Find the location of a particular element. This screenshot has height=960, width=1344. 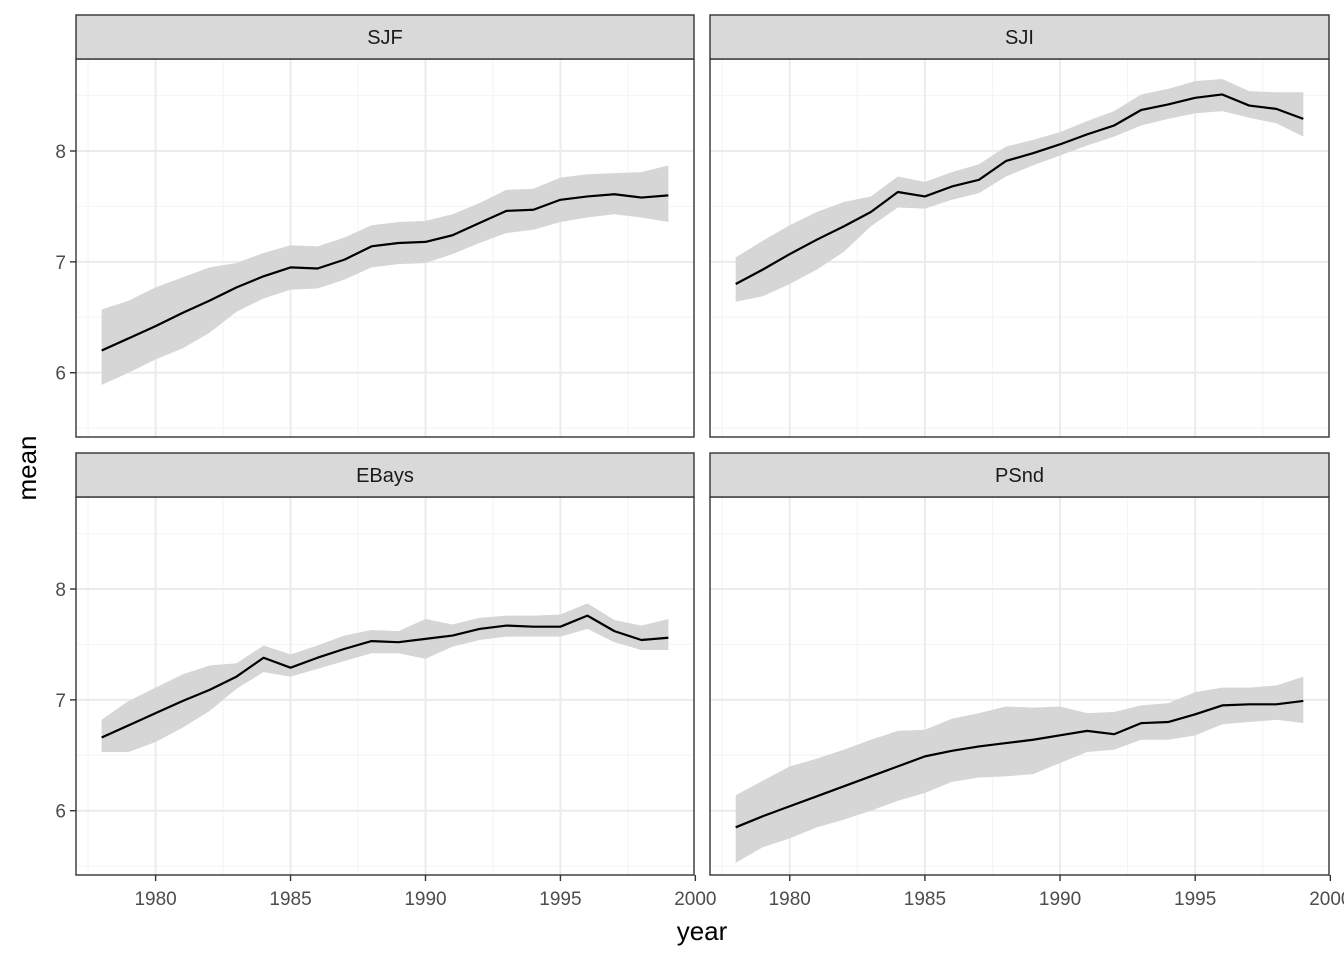

y-axis-title: mean is located at coordinates (27, 467).